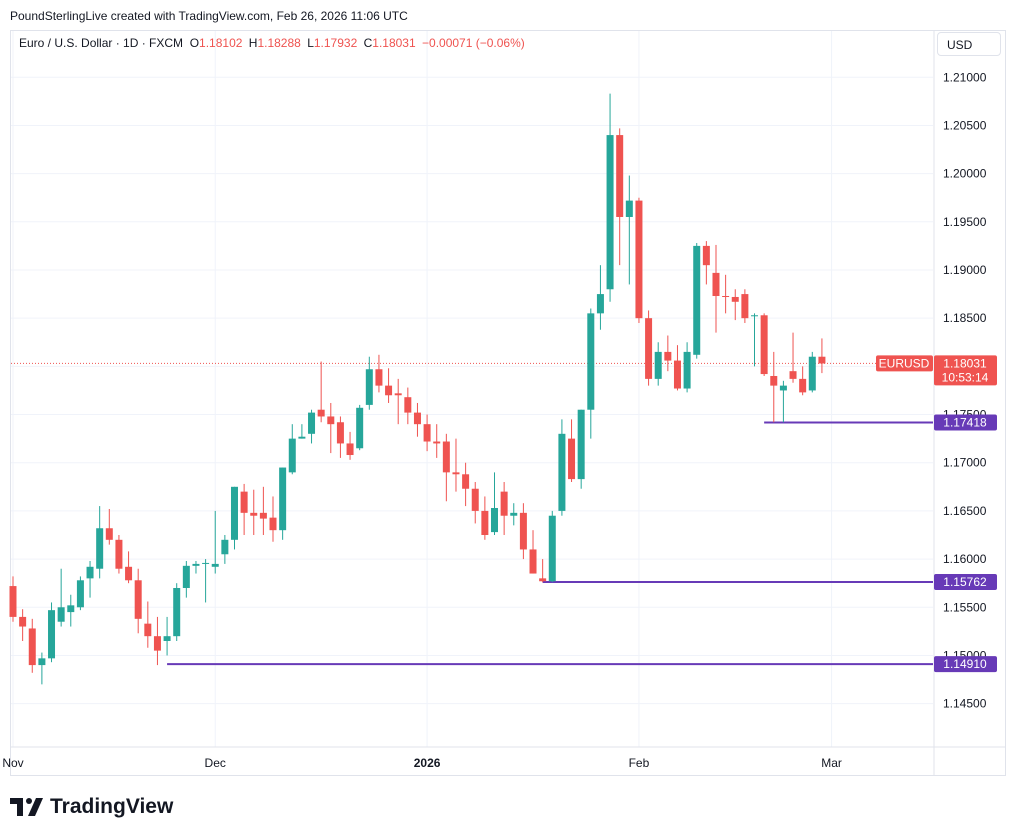  What do you see at coordinates (965, 559) in the screenshot?
I see `price-tick-label: 1.16000` at bounding box center [965, 559].